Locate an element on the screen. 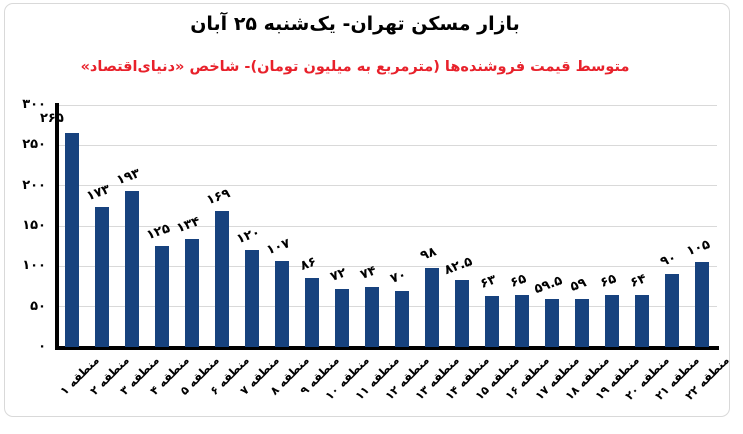 The image size is (743, 434). y-axis-tick-label: ۳۰۰ is located at coordinates (34, 104).